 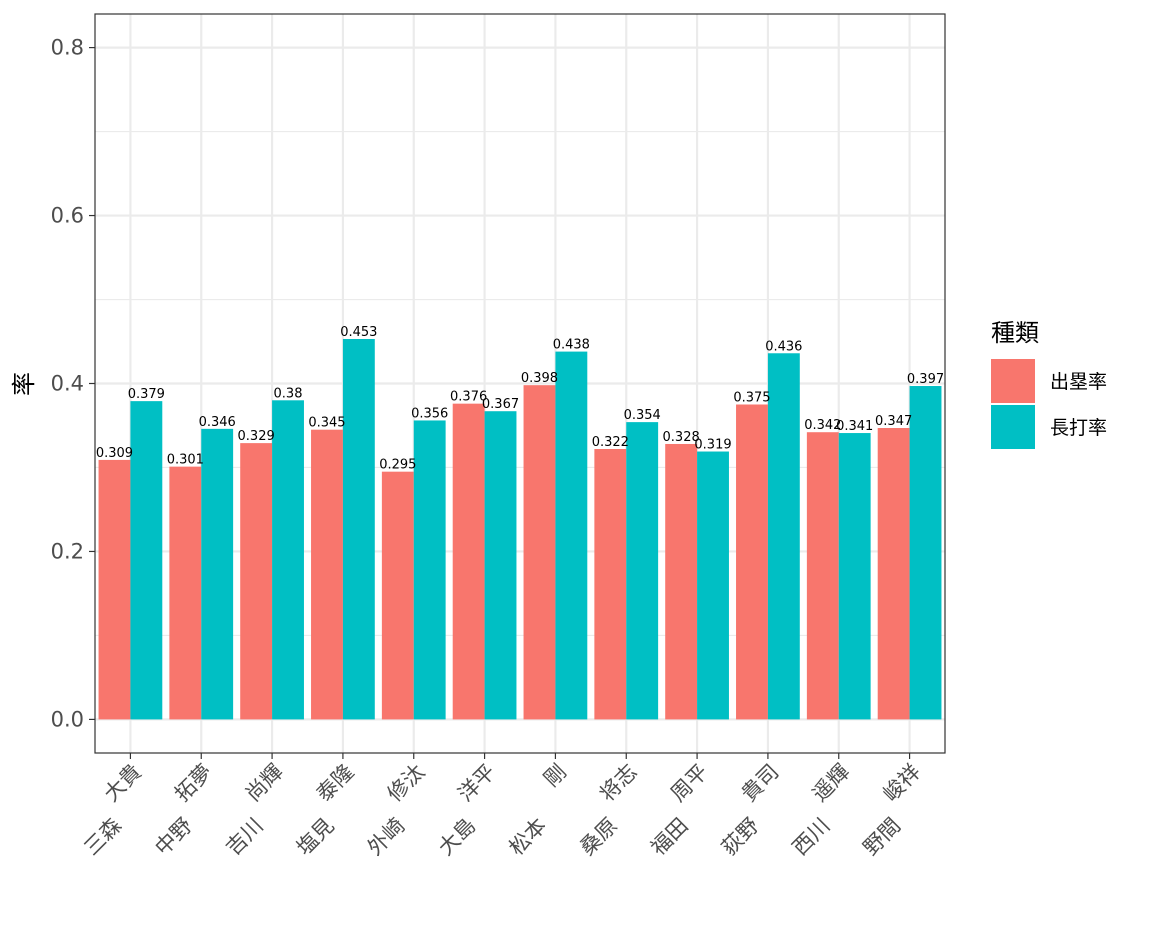 What do you see at coordinates (538, 810) in the screenshot?
I see `x-tick-label: 剛松本` at bounding box center [538, 810].